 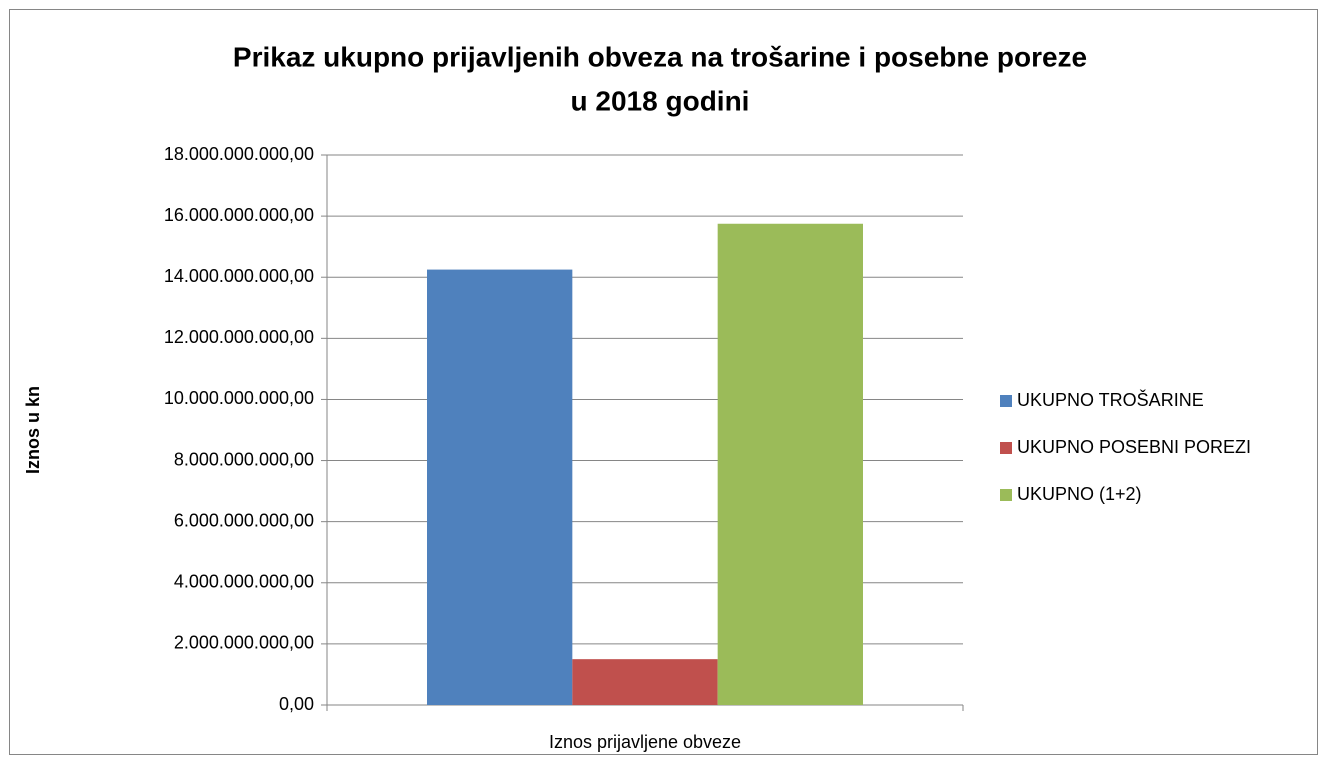 I want to click on y-tick-label: 10.000.000.000,00, so click(x=239, y=398).